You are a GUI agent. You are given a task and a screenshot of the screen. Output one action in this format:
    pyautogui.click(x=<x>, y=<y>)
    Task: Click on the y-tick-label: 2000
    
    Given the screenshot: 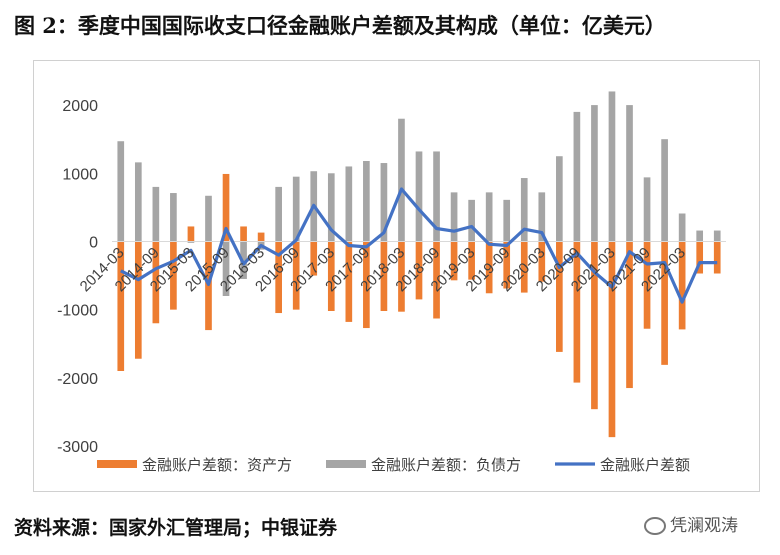 What is the action you would take?
    pyautogui.click(x=80, y=106)
    